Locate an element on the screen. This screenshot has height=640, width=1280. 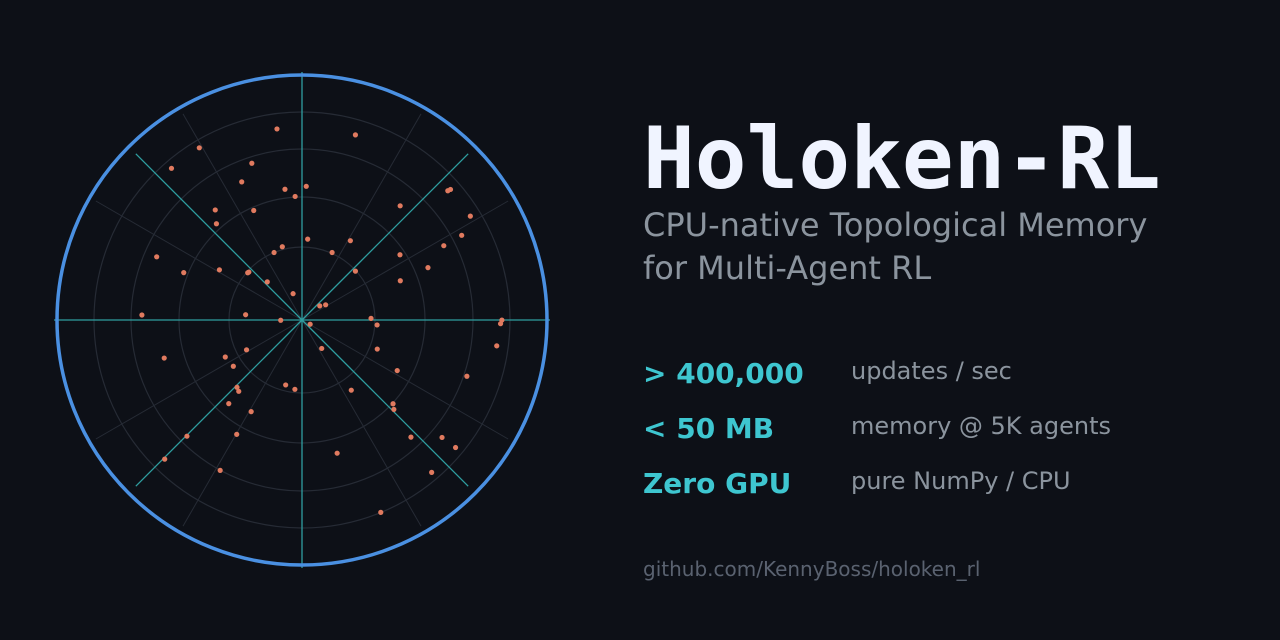
stat-label: pure NumPy / CPU is located at coordinates (961, 481).